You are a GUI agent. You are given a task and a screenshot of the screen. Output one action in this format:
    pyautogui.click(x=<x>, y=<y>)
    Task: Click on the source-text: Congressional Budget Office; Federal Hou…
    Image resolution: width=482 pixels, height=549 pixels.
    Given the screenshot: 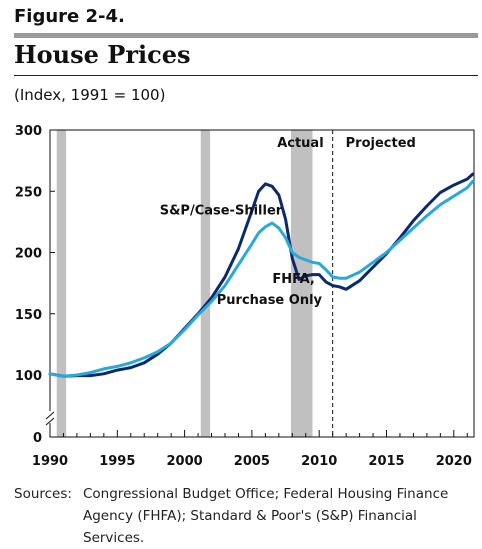 What is the action you would take?
    pyautogui.click(x=266, y=516)
    